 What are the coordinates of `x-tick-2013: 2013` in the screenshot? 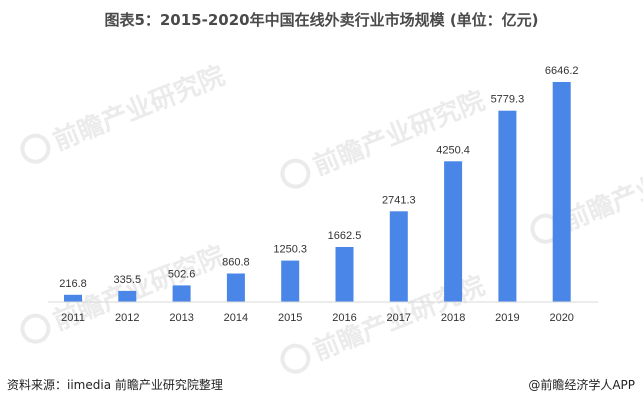 It's located at (181, 318).